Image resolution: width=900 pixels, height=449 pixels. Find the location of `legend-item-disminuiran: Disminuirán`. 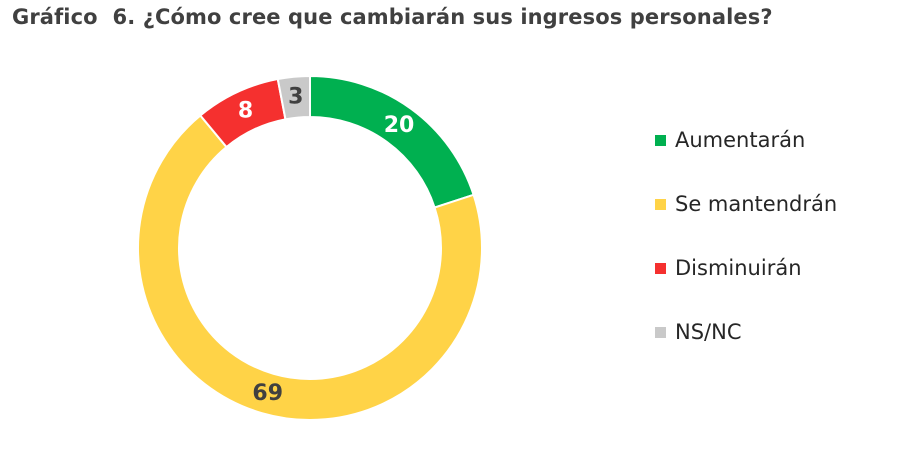

legend-item-disminuiran: Disminuirán is located at coordinates (746, 282).